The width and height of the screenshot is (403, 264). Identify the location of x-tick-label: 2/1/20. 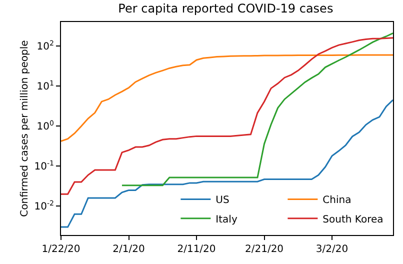
(128, 249).